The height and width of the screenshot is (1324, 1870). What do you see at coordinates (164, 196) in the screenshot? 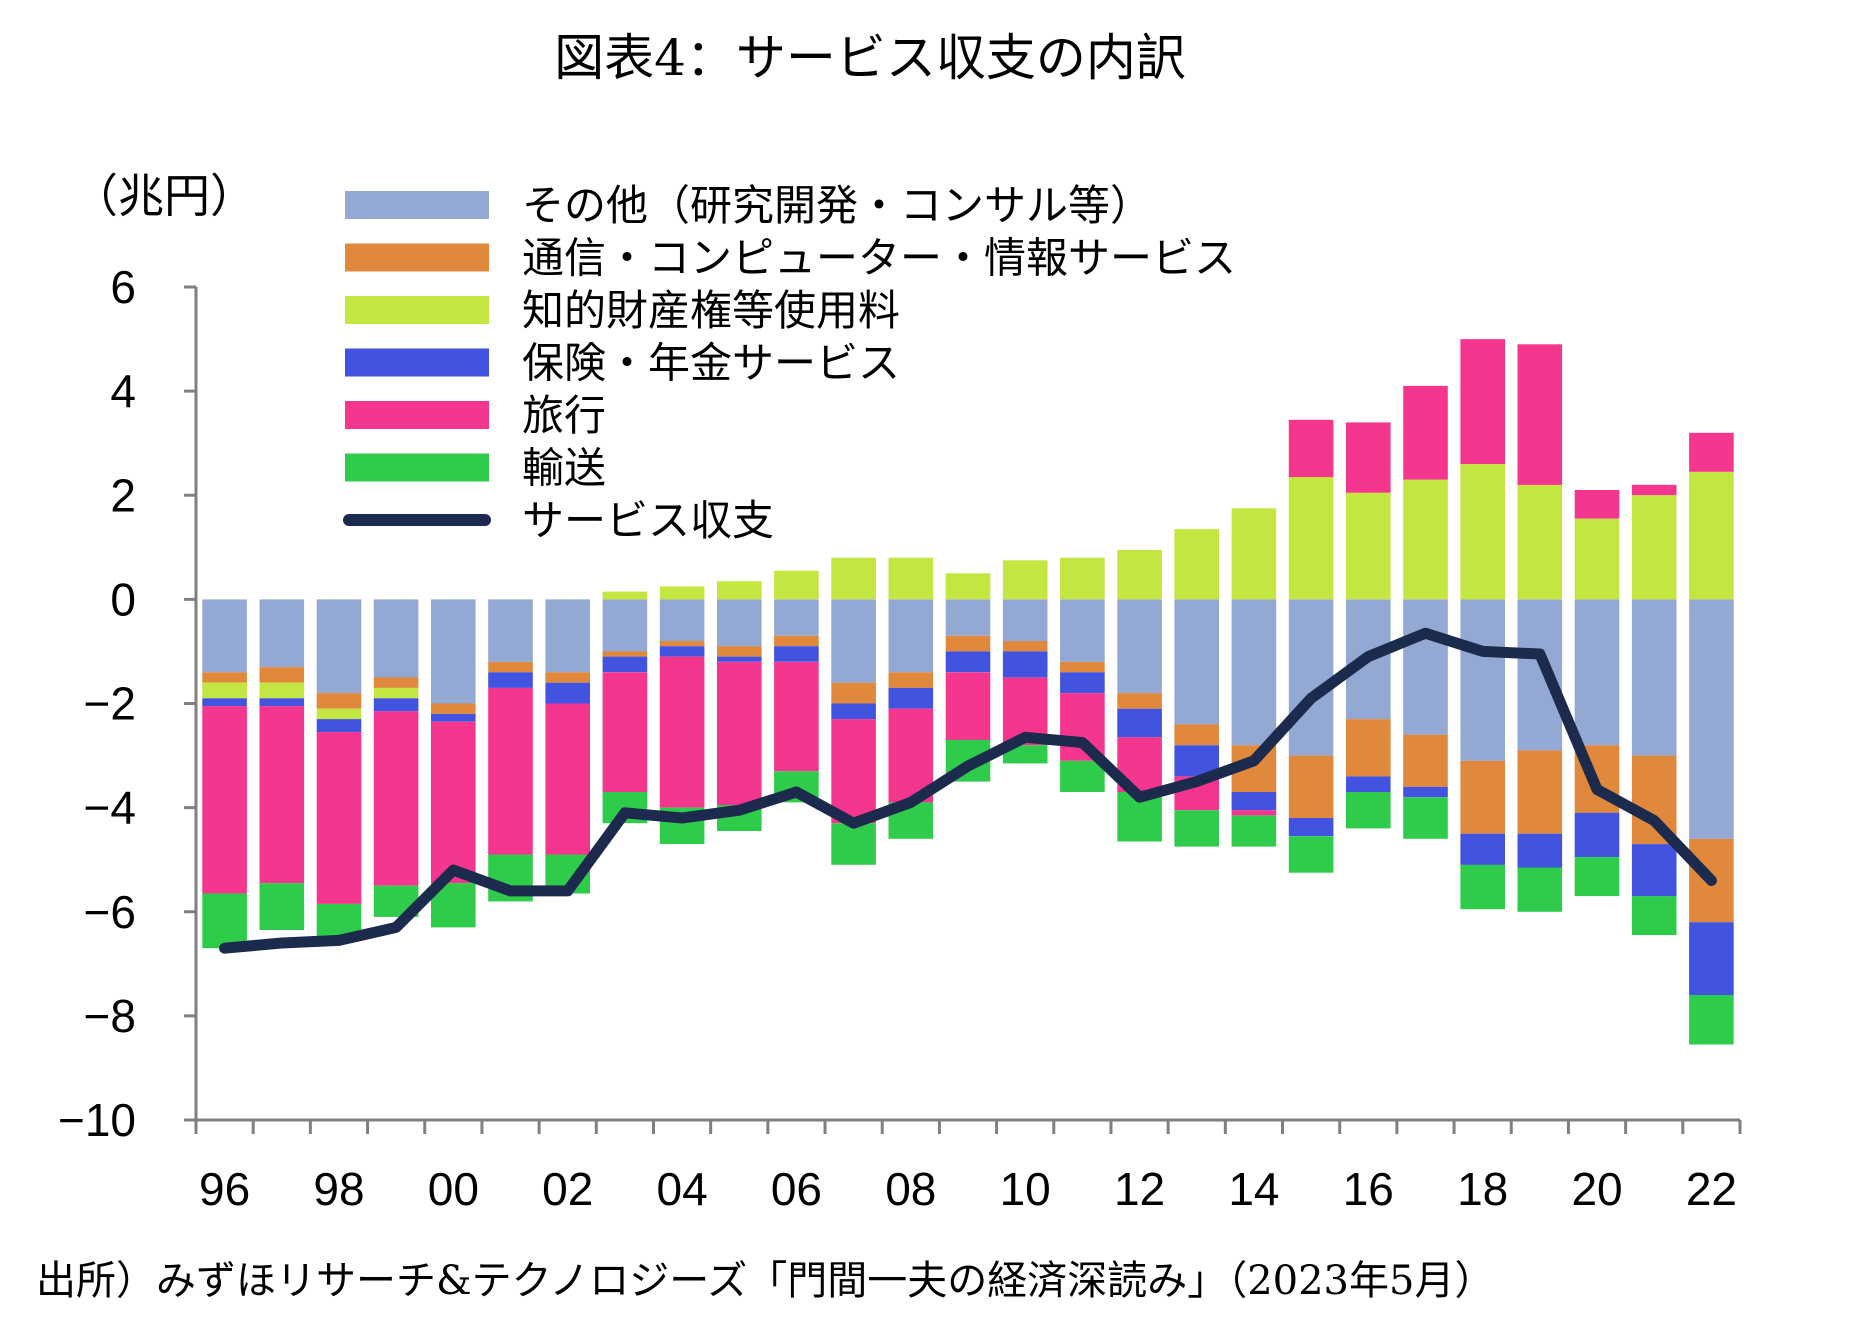
I see `y-unit-label: （兆円）` at bounding box center [164, 196].